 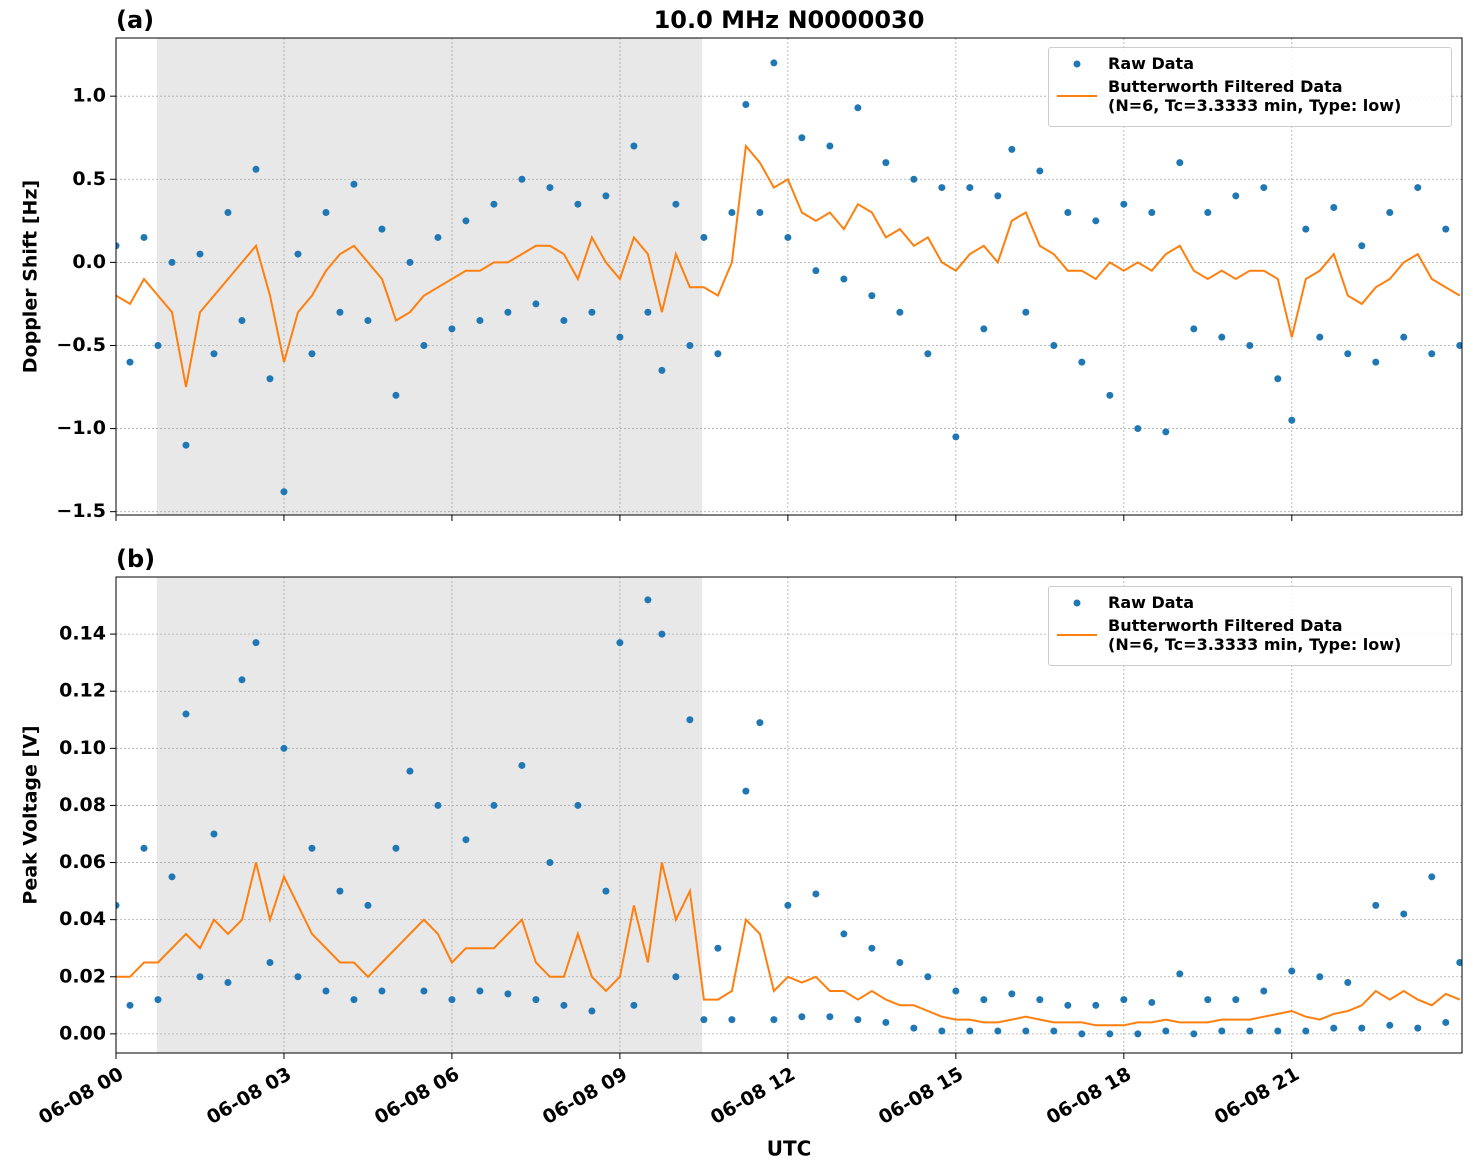 I want to click on y-tick-label: 0.08, so click(x=82, y=805).